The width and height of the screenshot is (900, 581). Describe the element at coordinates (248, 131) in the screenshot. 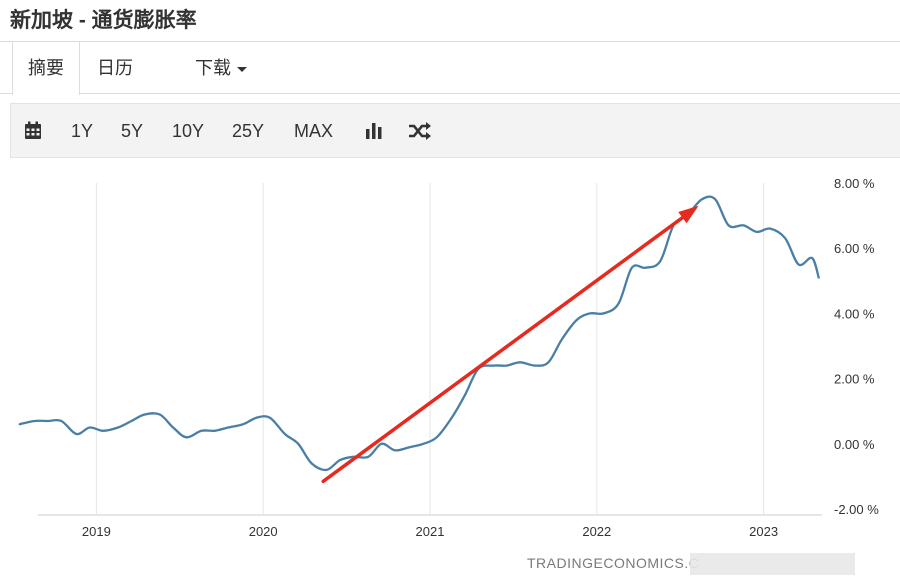

I see `range-25y-button: 25Y` at that location.